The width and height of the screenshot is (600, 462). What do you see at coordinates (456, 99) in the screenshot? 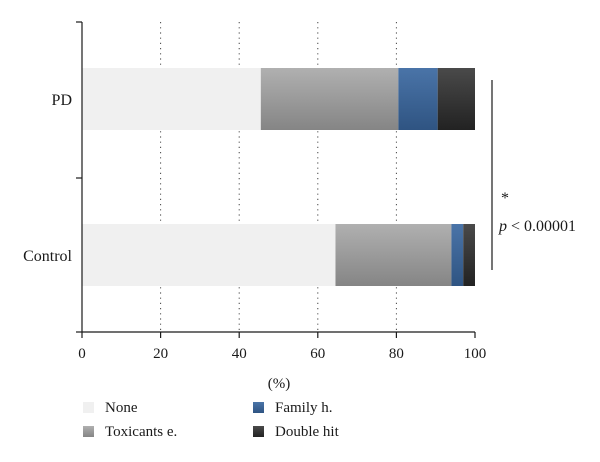
I see `bar-pd-double-hit` at bounding box center [456, 99].